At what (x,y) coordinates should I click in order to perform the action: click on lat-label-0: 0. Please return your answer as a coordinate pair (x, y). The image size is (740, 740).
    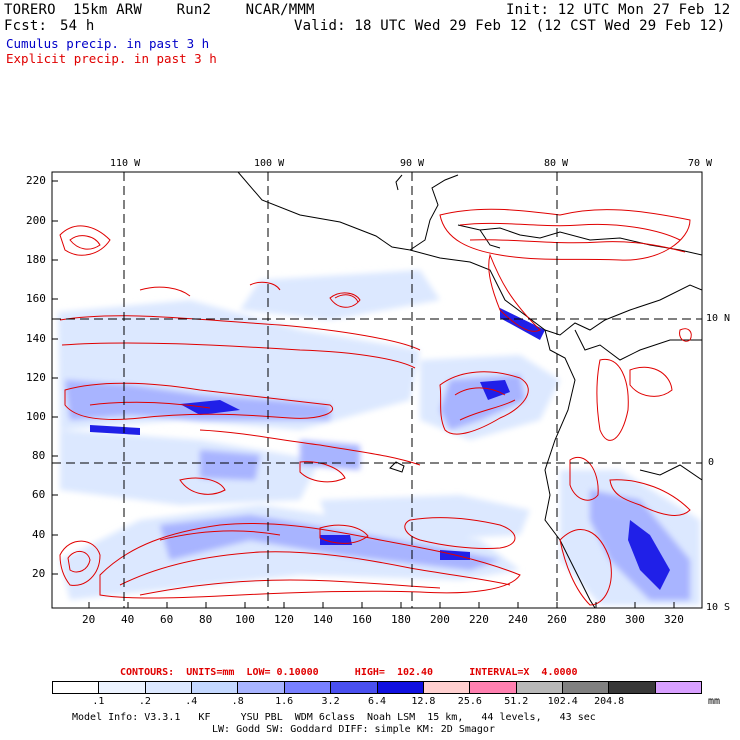
    Looking at the image, I should click on (711, 462).